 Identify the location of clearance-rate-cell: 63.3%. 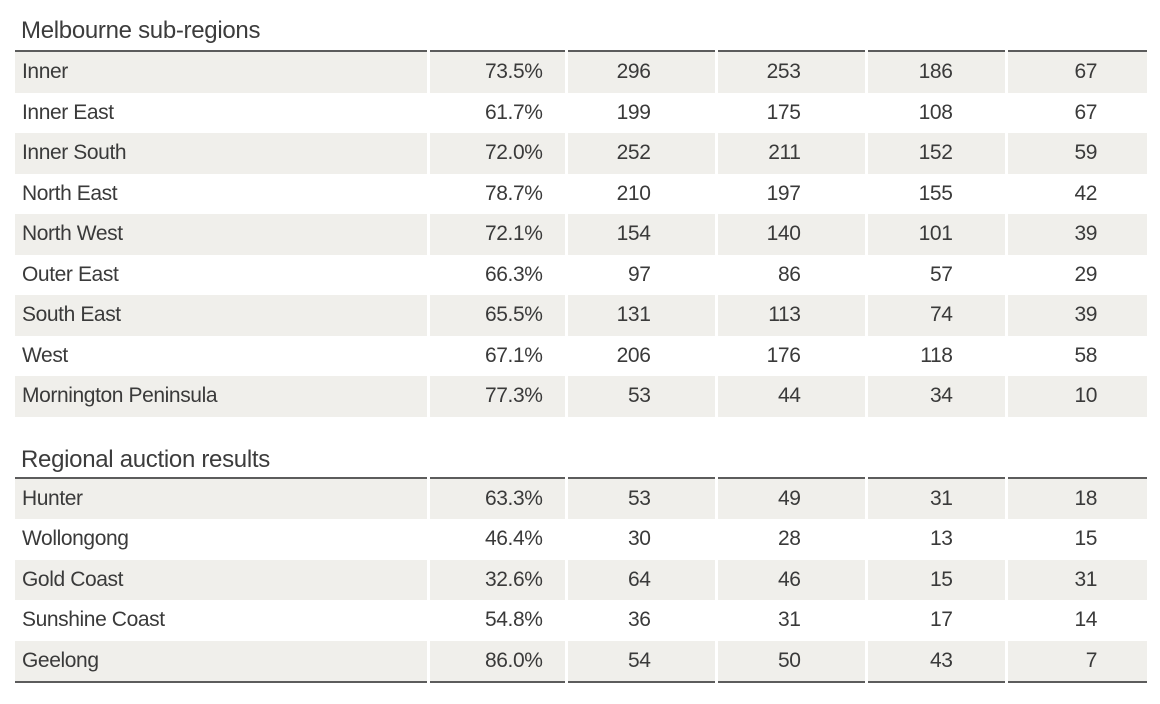
(496, 498).